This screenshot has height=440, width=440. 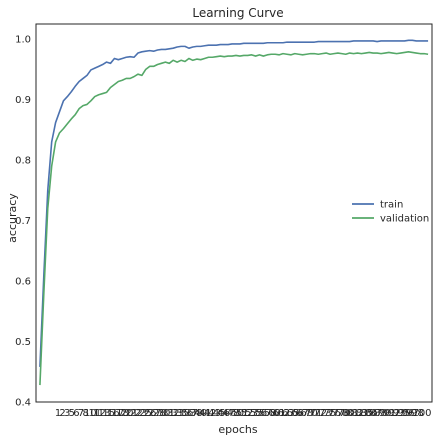 I want to click on y-tick-label: 0.8, so click(x=23, y=161).